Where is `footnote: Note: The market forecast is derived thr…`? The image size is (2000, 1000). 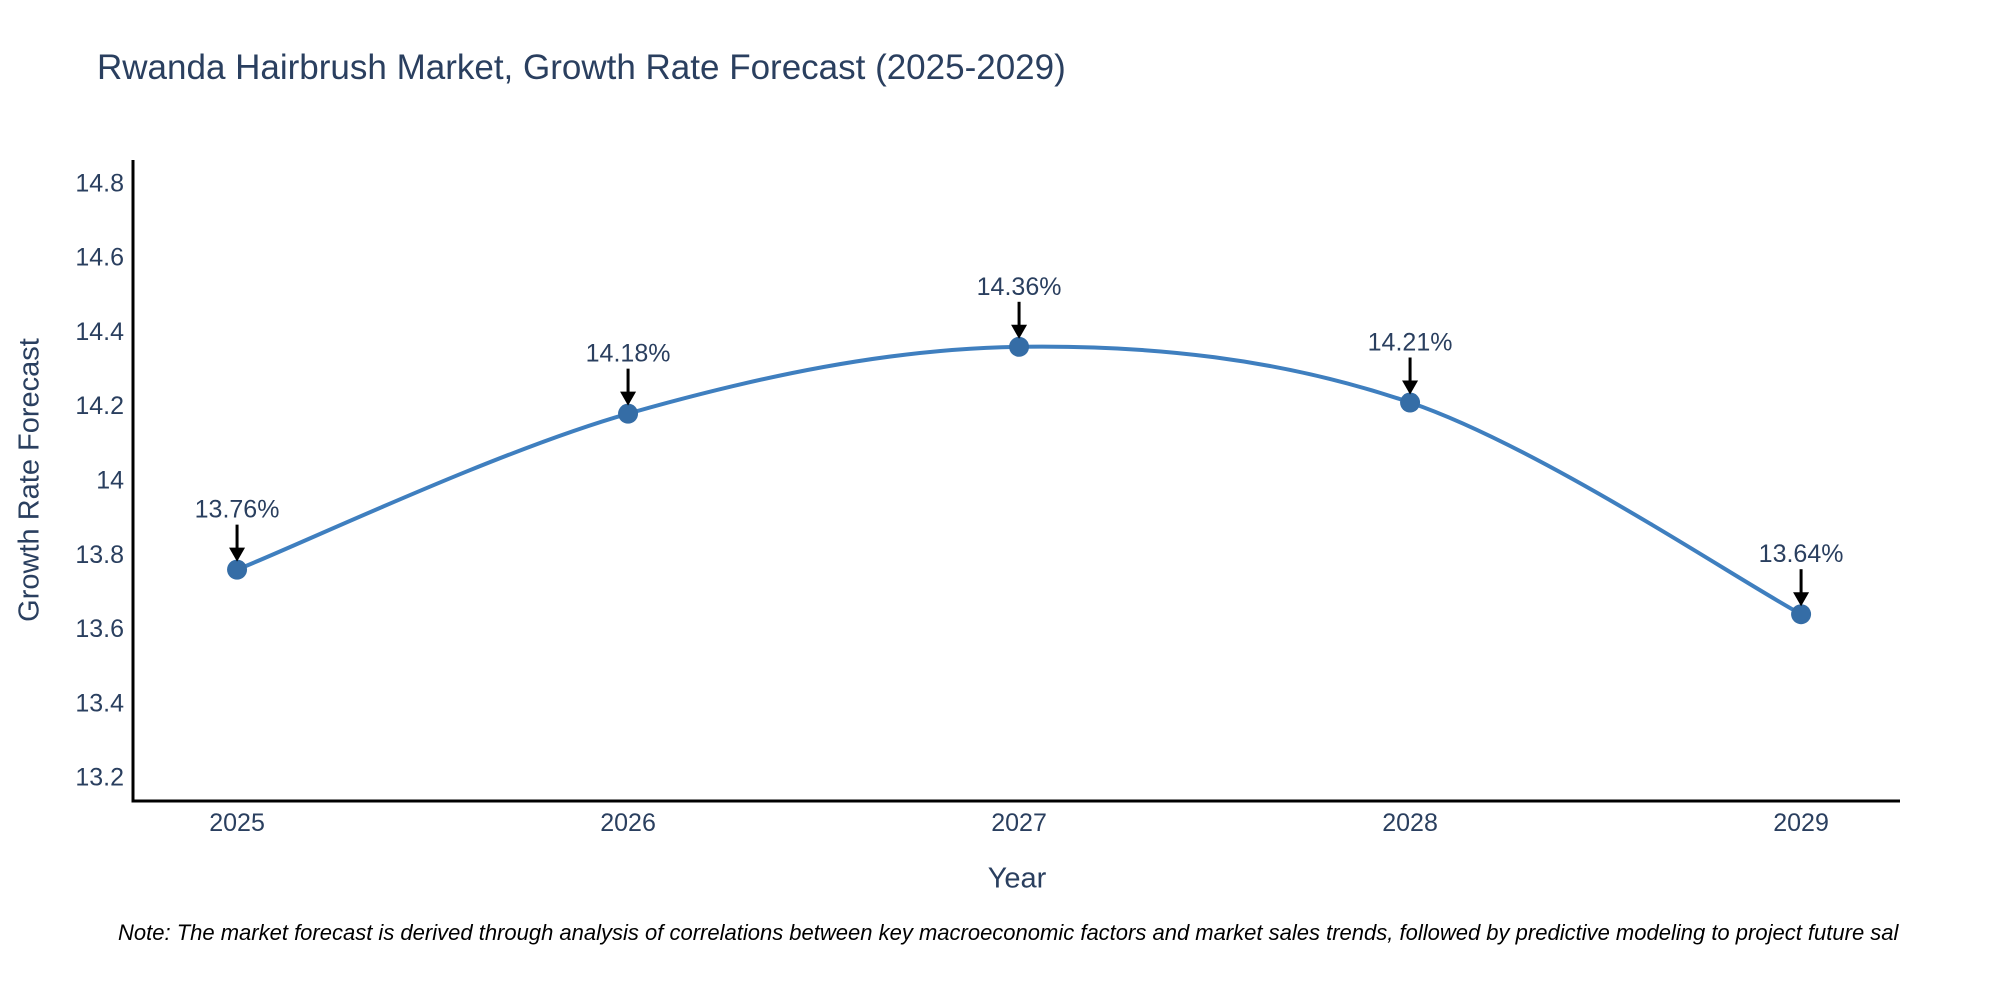 footnote: Note: The market forecast is derived thr… is located at coordinates (1008, 932).